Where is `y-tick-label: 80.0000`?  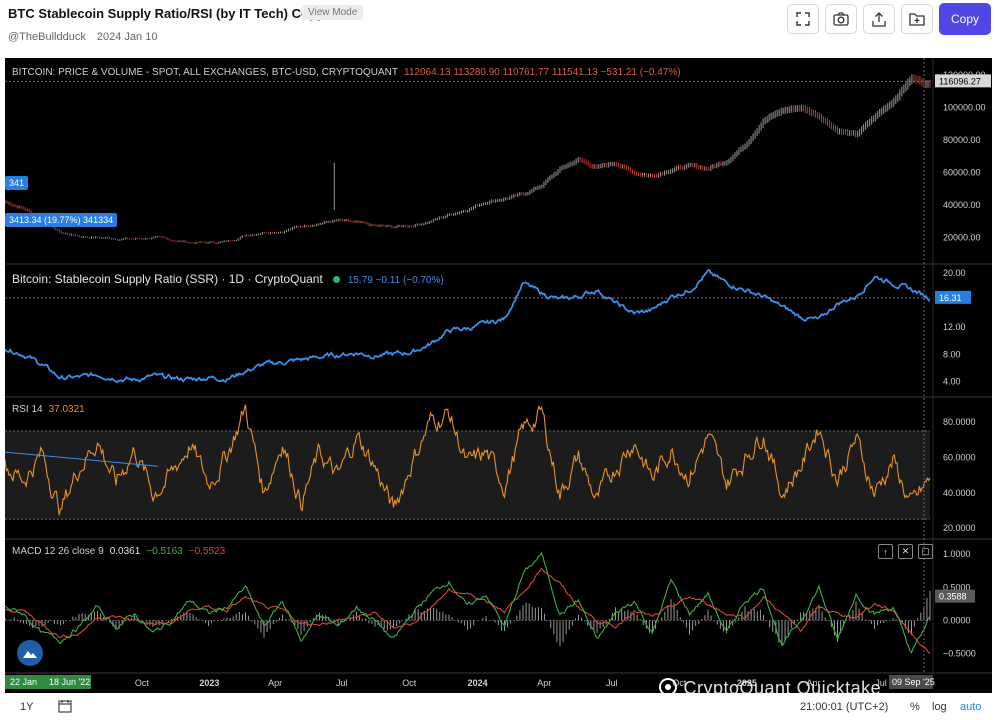
y-tick-label: 80.0000 is located at coordinates (959, 422).